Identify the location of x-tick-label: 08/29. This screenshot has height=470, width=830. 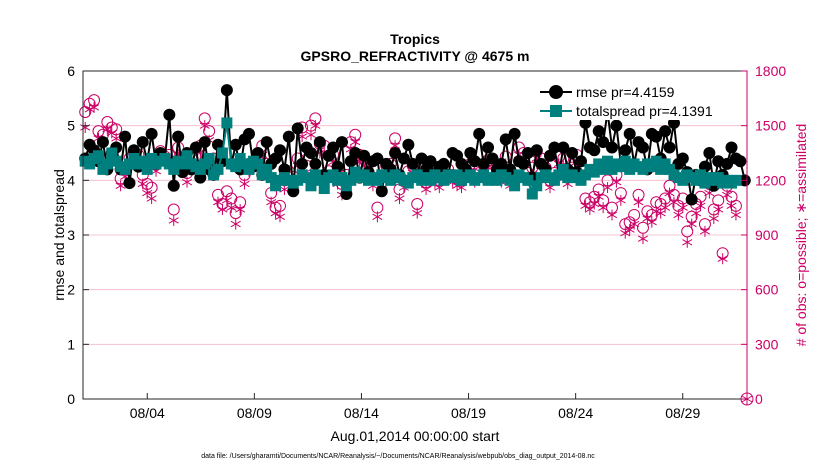
(682, 413).